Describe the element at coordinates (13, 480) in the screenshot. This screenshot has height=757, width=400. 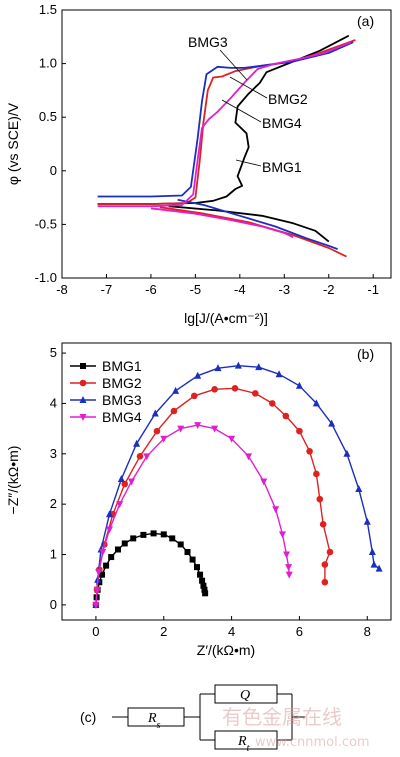
I see `panel-b-ylabel: −Z″/(kΩ•m)` at that location.